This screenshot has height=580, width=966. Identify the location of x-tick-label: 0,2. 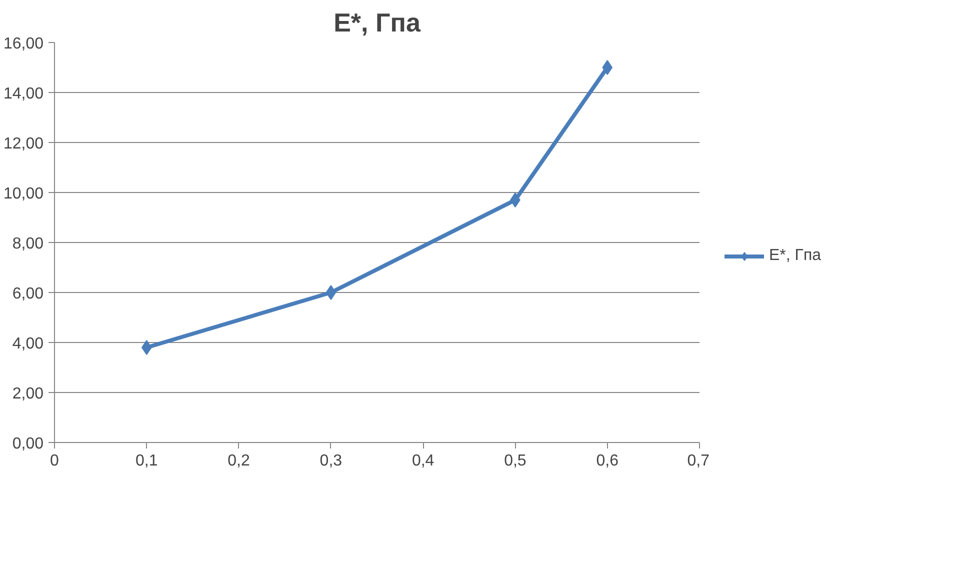
(239, 461).